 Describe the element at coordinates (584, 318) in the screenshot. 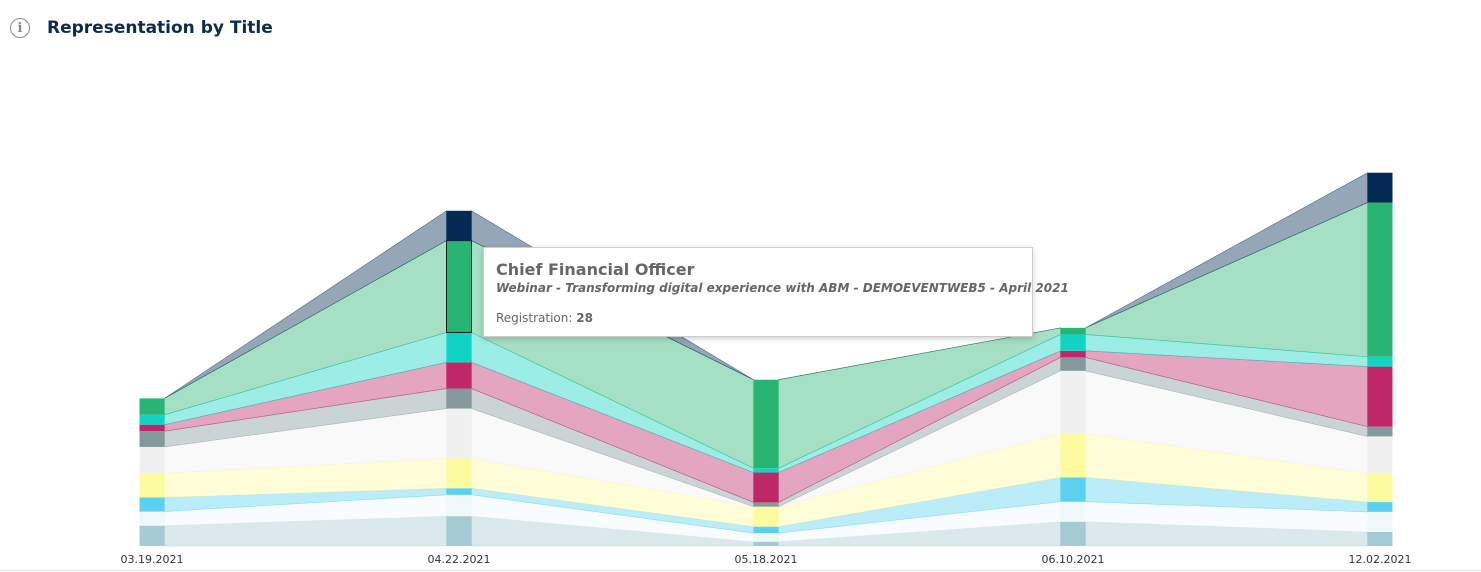

I see `tooltip-metric-value: 28` at that location.